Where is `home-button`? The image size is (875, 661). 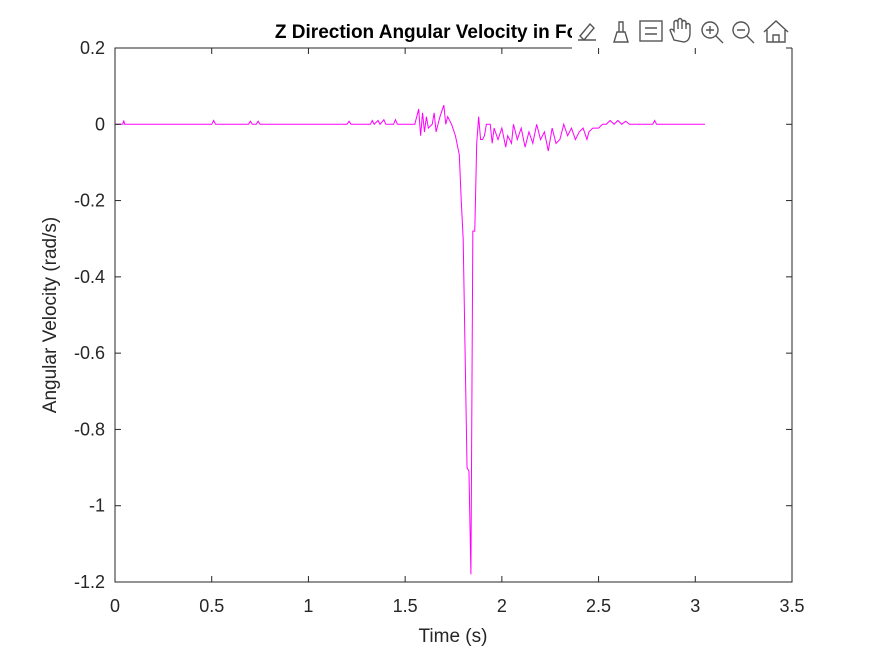 home-button is located at coordinates (776, 31).